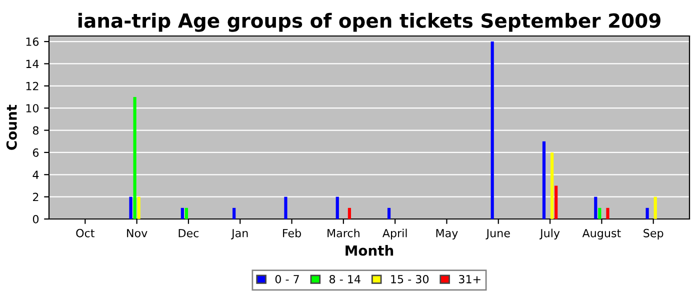  Describe the element at coordinates (35, 152) in the screenshot. I see `y-tick-label: 6` at that location.